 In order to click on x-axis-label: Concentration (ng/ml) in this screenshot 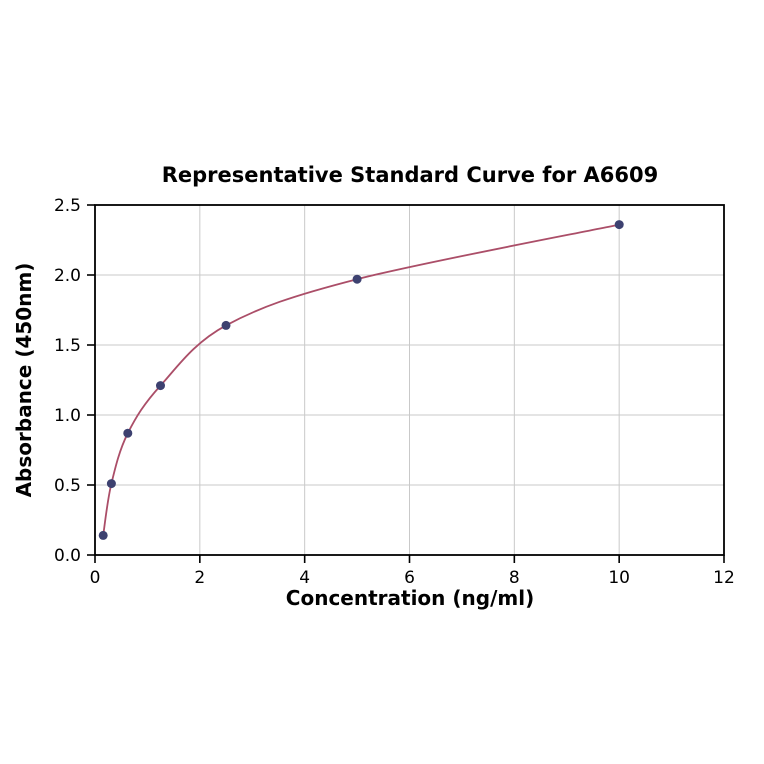, I will do `click(410, 598)`.